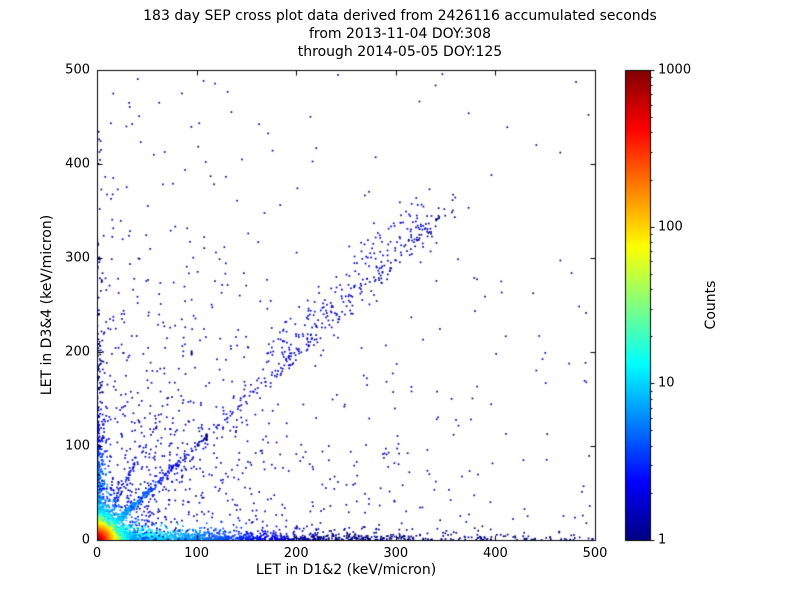 The width and height of the screenshot is (800, 600). What do you see at coordinates (97, 553) in the screenshot?
I see `x-tick-label: 0` at bounding box center [97, 553].